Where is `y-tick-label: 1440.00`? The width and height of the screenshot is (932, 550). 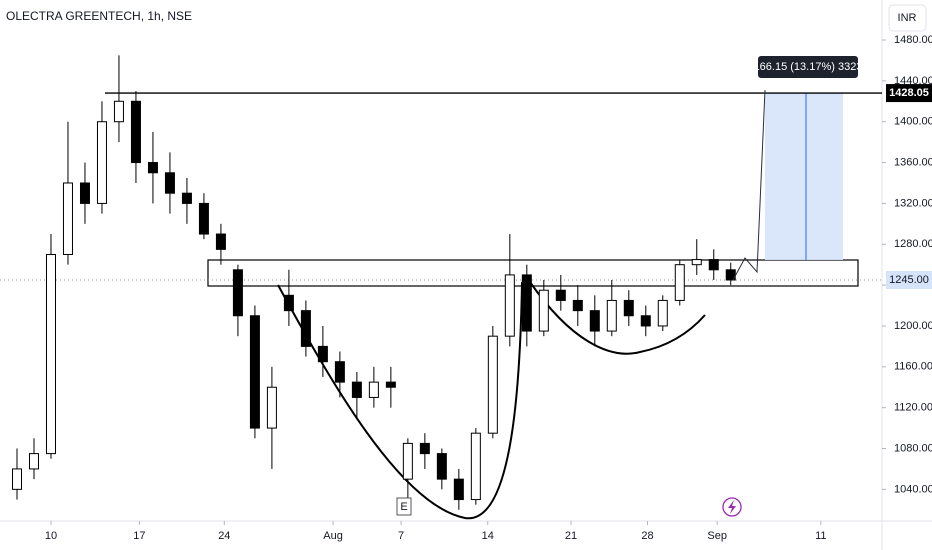
y-tick-label: 1440.00 is located at coordinates (913, 81).